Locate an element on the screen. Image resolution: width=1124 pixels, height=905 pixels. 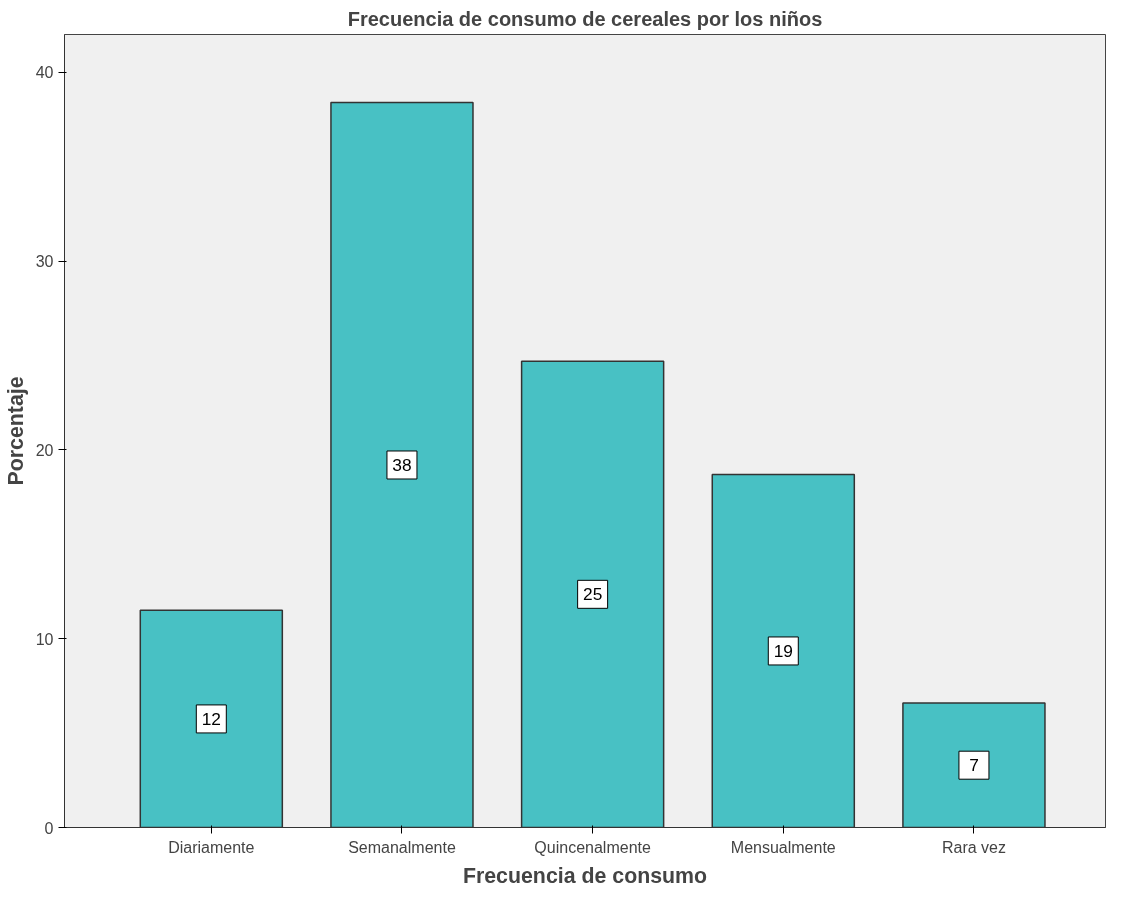
x-tick-label: Rara vez is located at coordinates (973, 847).